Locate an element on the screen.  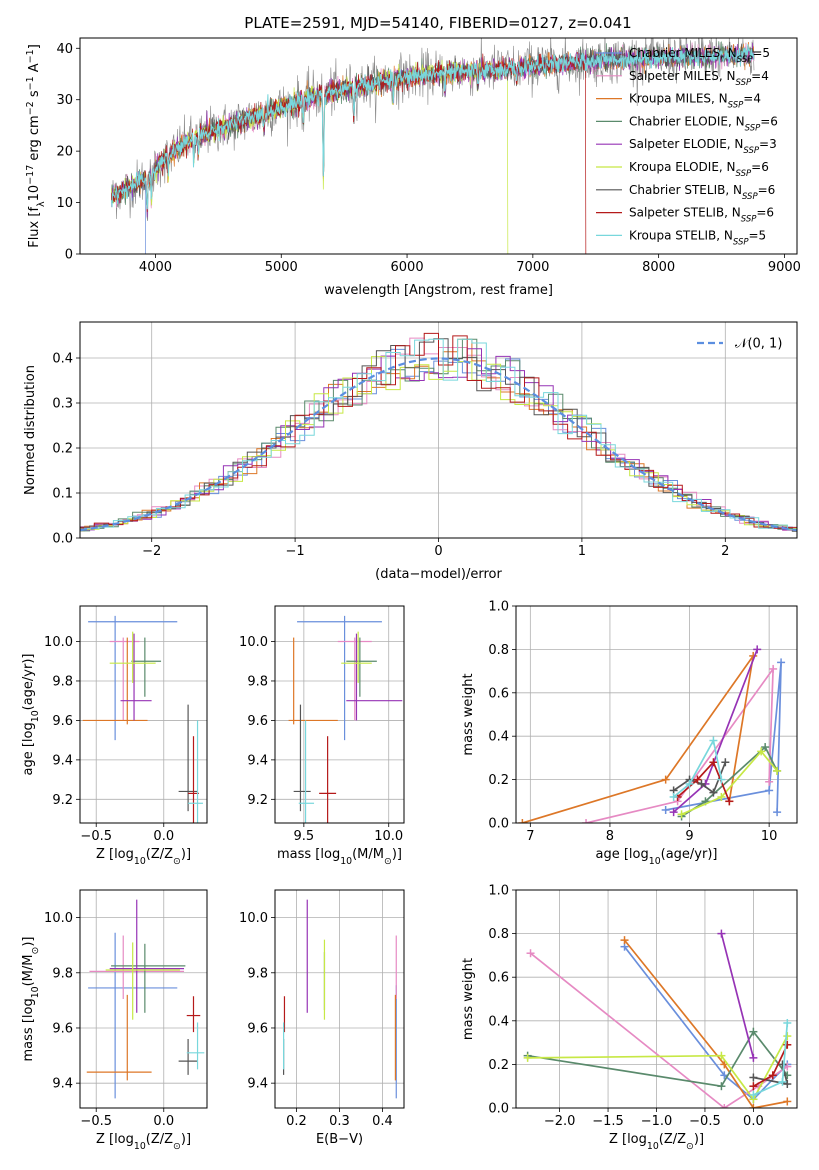
x-axis-label: E(B−V) is located at coordinates (339, 1139).